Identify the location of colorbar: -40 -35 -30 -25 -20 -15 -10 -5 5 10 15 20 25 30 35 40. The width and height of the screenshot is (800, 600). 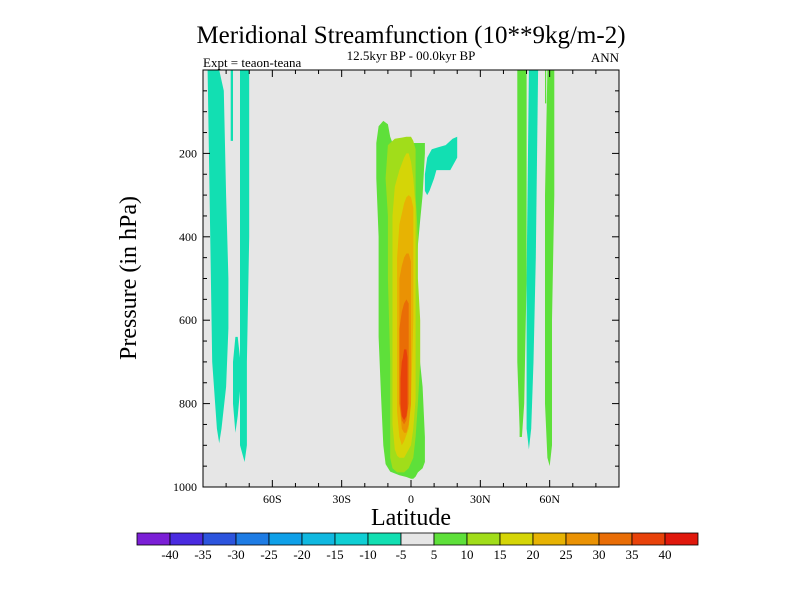
(417, 547).